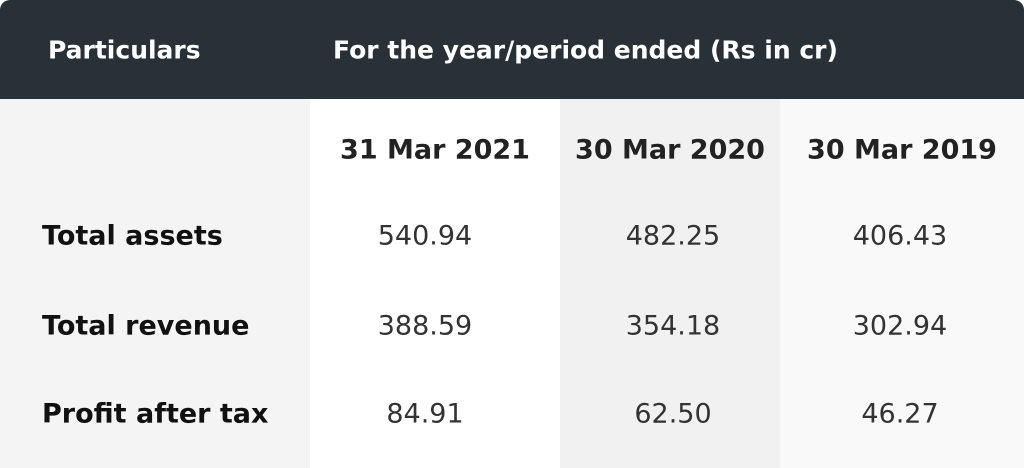 The height and width of the screenshot is (468, 1024). Describe the element at coordinates (425, 414) in the screenshot. I see `cell-value: 84.91` at that location.